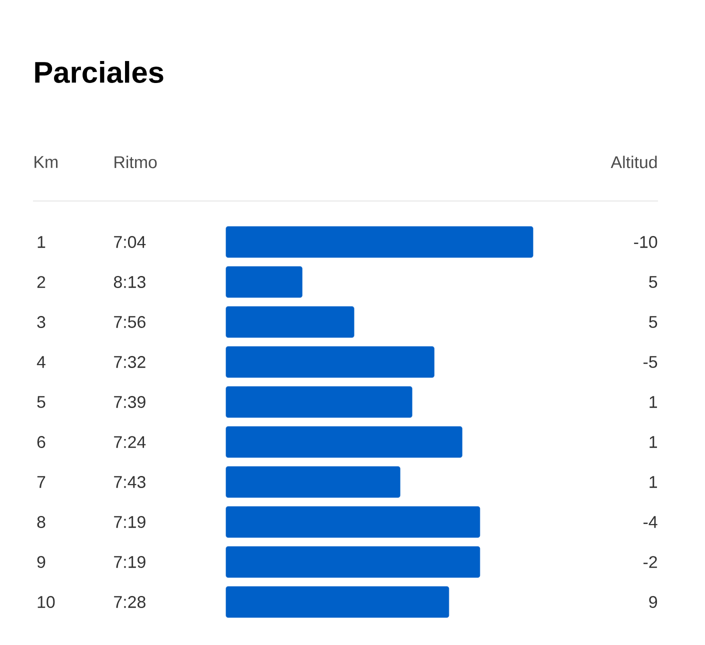 Image resolution: width=705 pixels, height=645 pixels. Describe the element at coordinates (46, 162) in the screenshot. I see `text: Km` at that location.